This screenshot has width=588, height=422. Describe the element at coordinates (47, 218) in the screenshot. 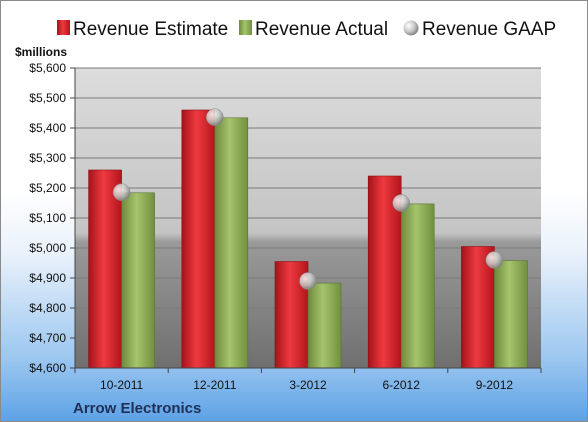

I see `y-tick-label: $5,100` at that location.